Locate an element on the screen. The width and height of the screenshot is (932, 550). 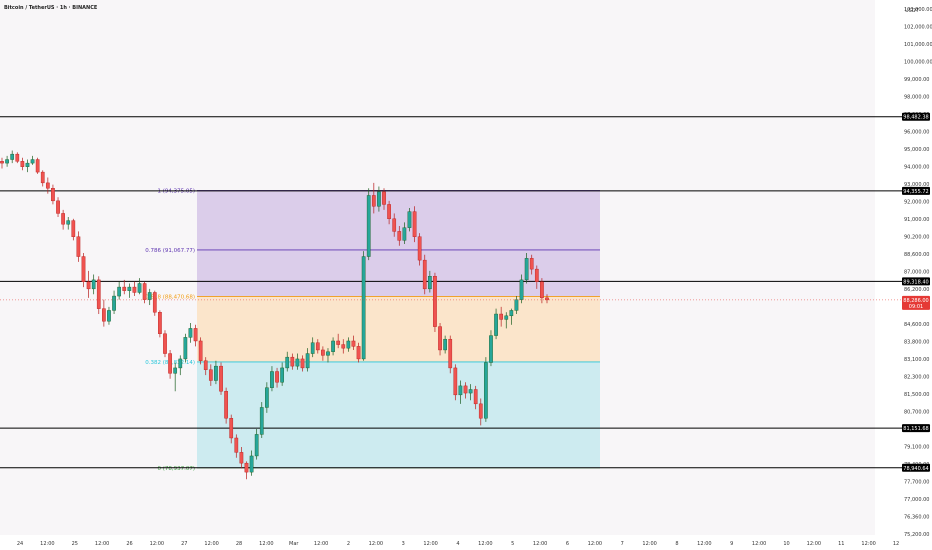
y-tick-label: 83,800.00 is located at coordinates (916, 343).